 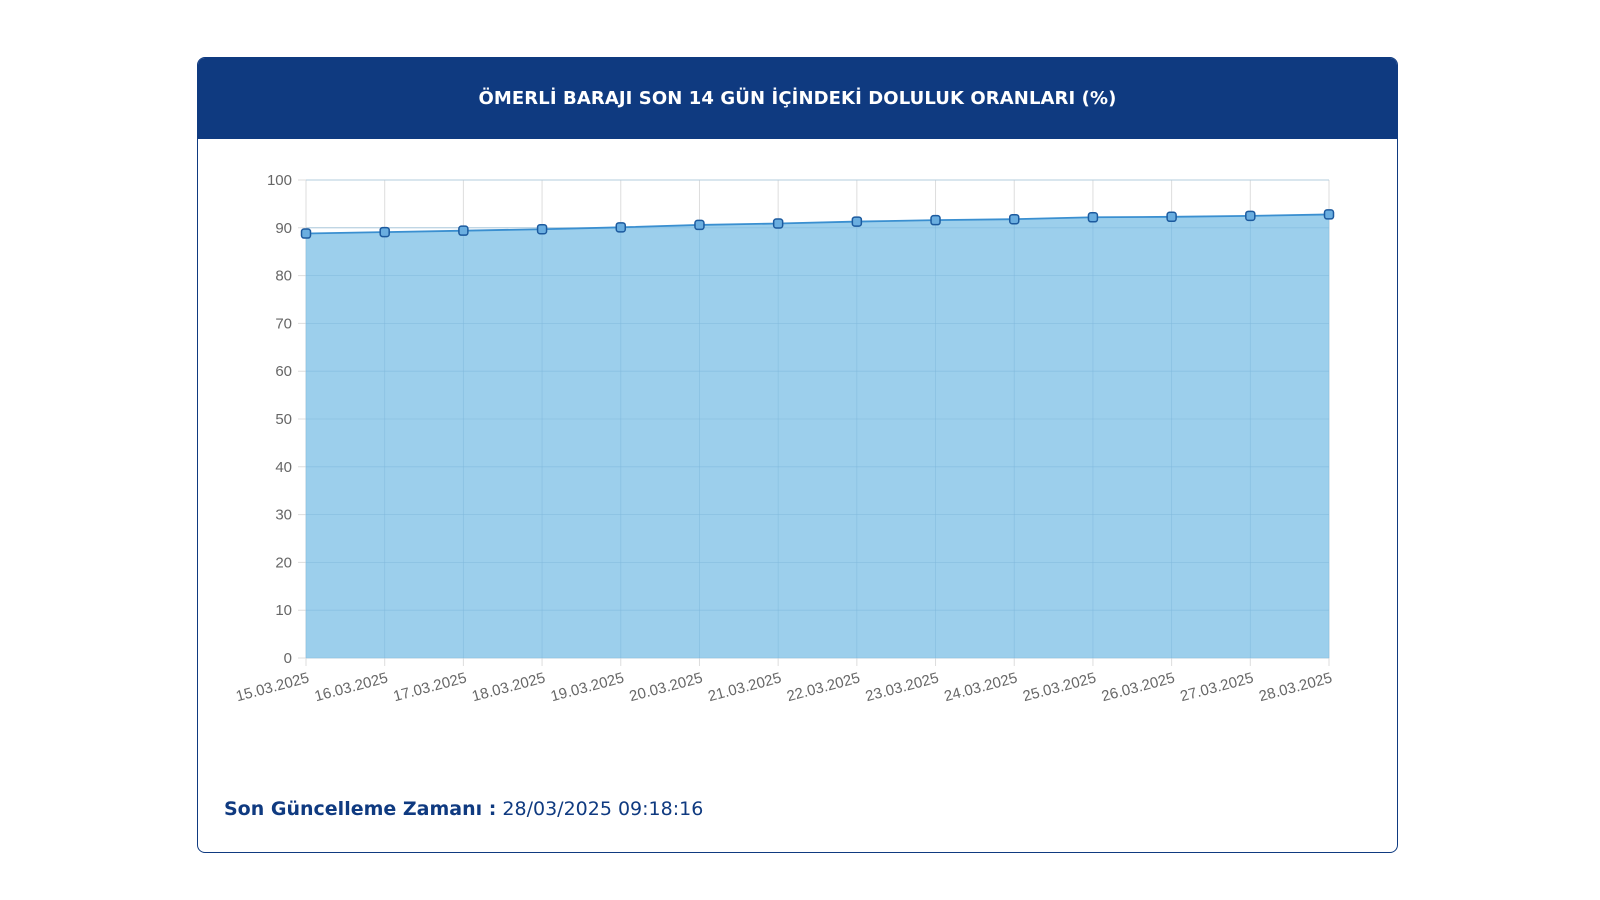 I want to click on y-tick-label: 60, so click(x=283, y=371).